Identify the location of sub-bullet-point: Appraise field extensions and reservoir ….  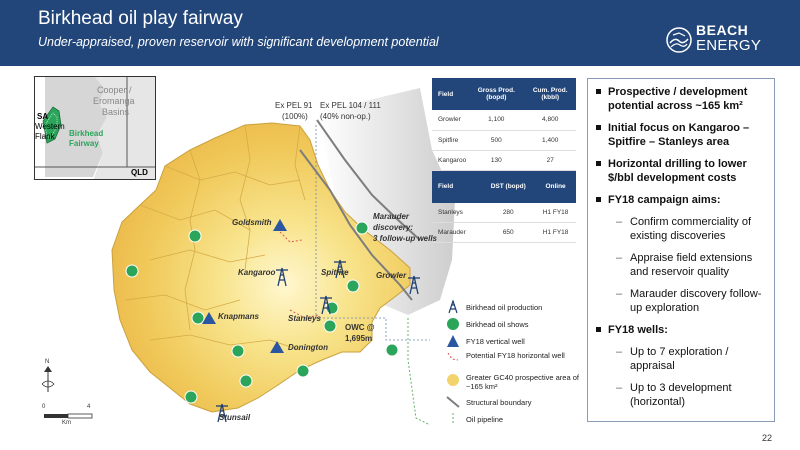
(681, 265).